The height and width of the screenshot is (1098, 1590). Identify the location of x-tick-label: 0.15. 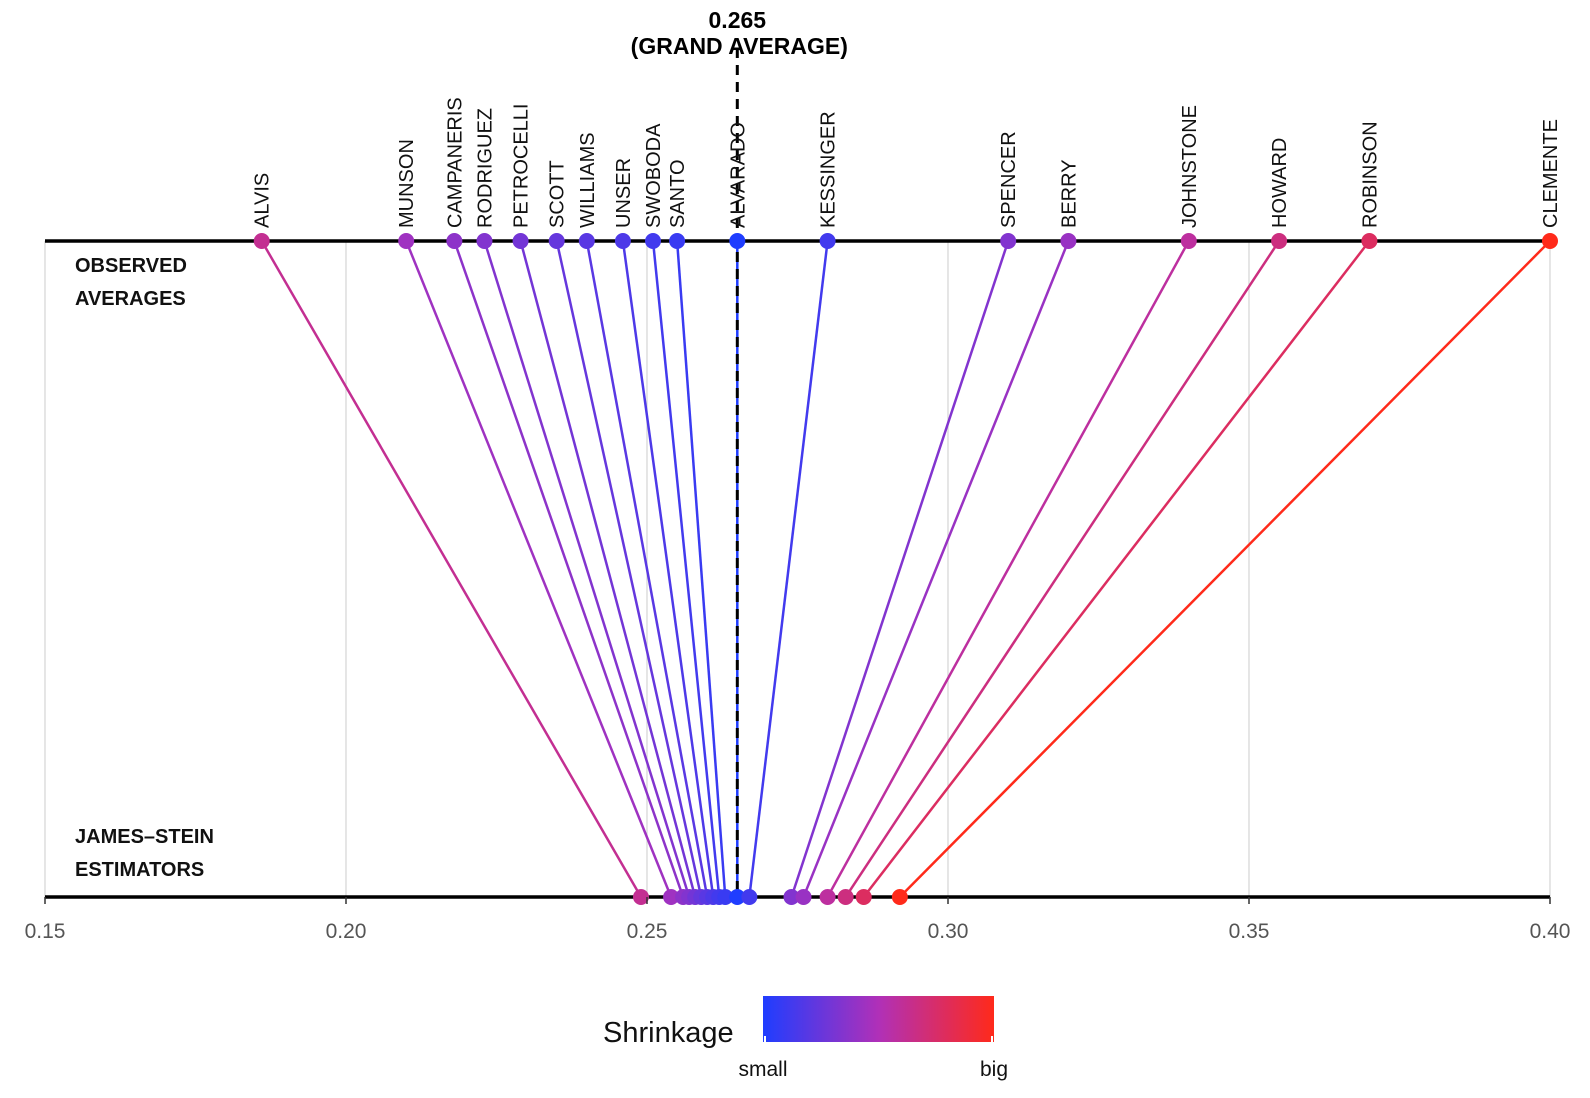
(45, 931).